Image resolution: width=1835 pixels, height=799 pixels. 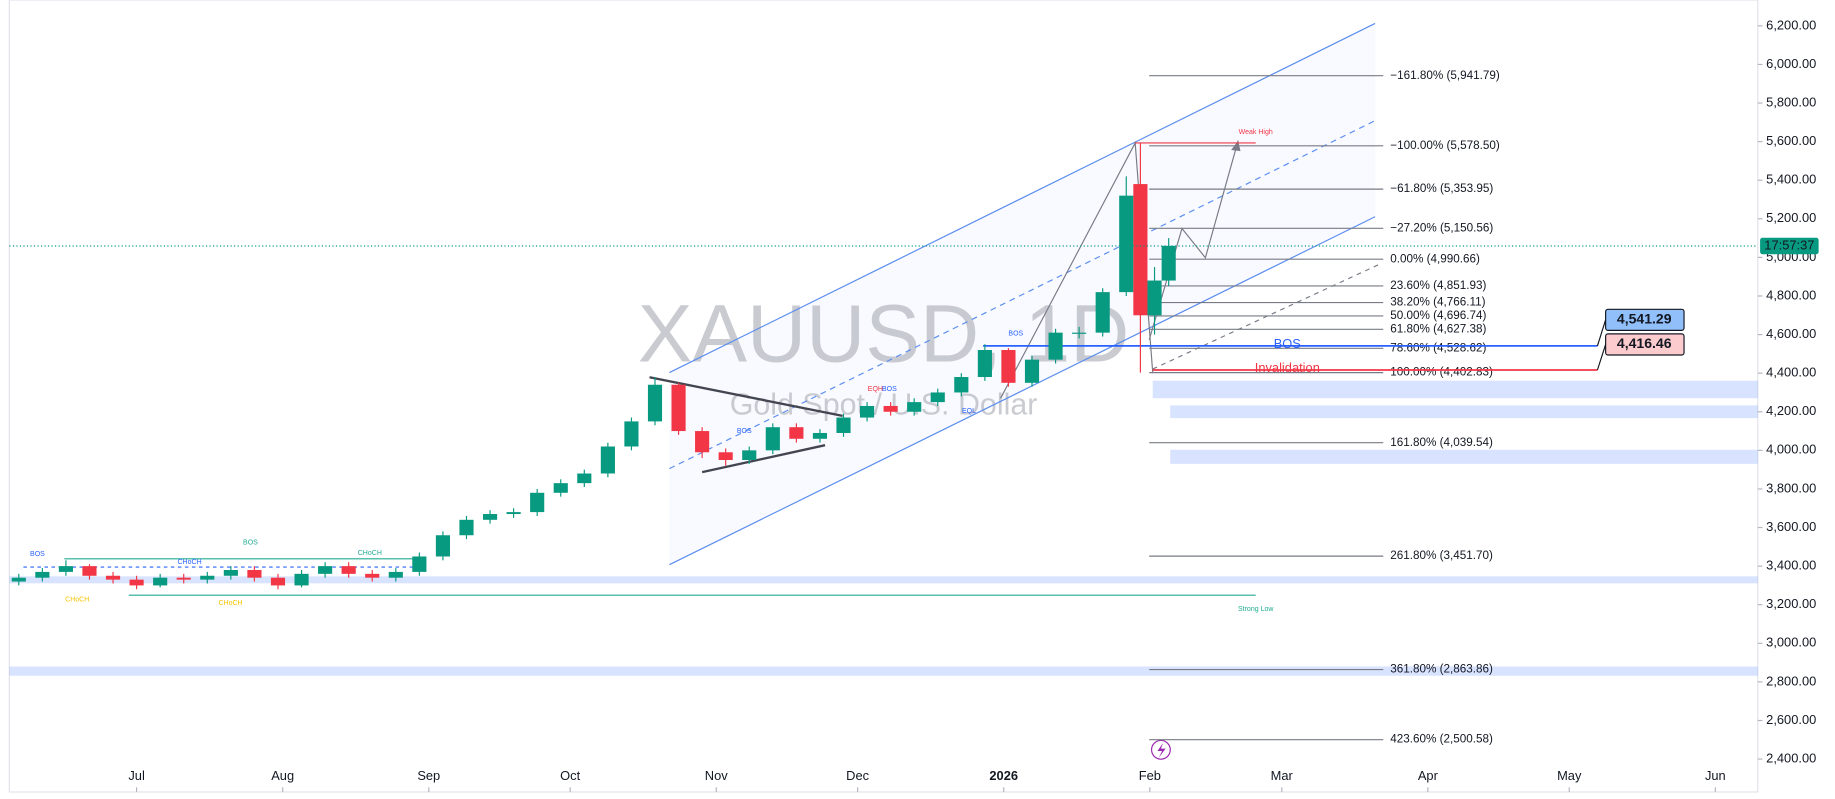 What do you see at coordinates (282, 775) in the screenshot?
I see `x-tick-label: Aug` at bounding box center [282, 775].